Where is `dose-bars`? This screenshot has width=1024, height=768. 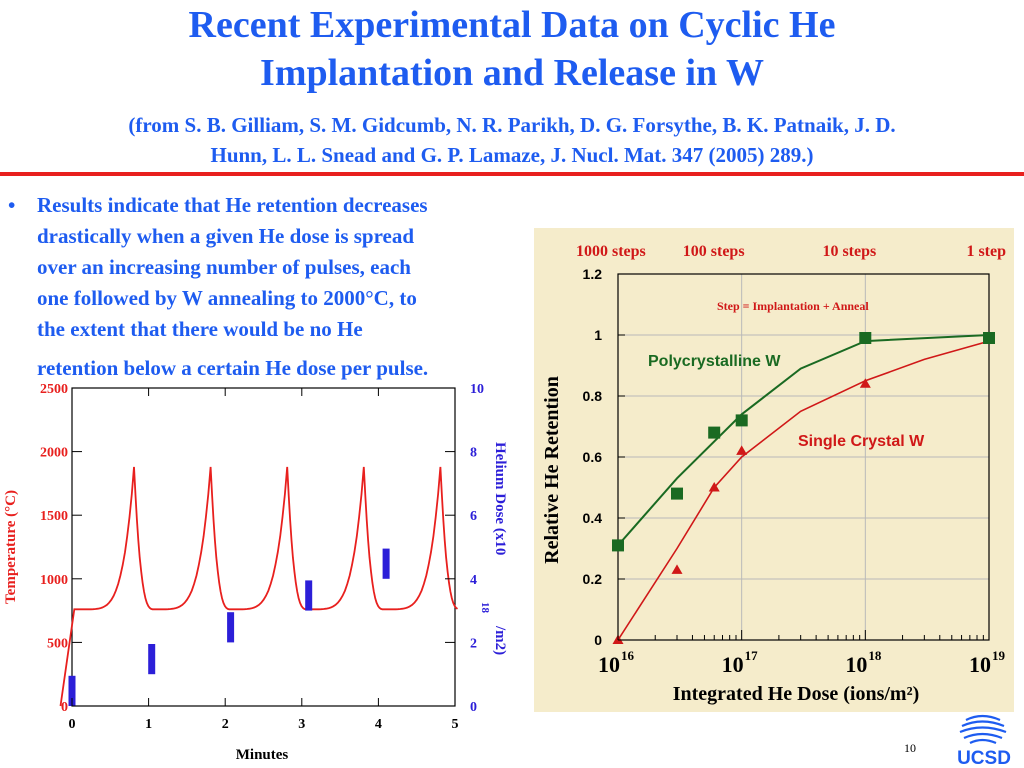
dose-bars is located at coordinates (229, 627).